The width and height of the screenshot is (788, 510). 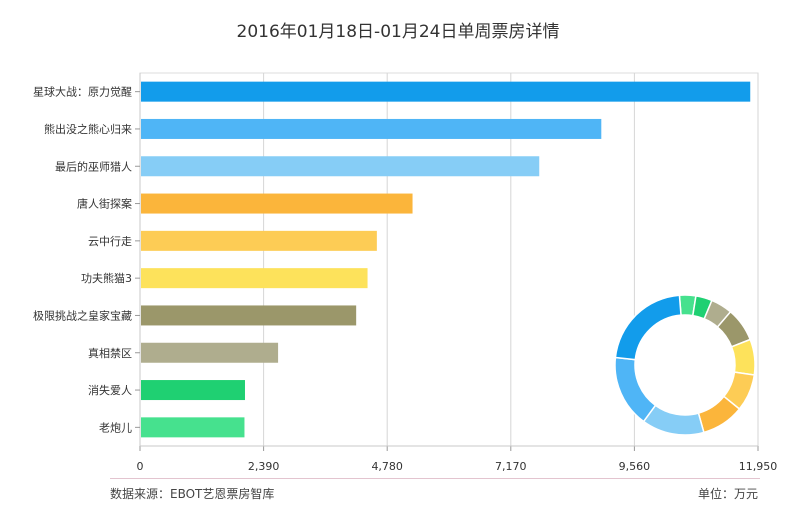 What do you see at coordinates (758, 466) in the screenshot?
I see `x-tick-label: 11,950` at bounding box center [758, 466].